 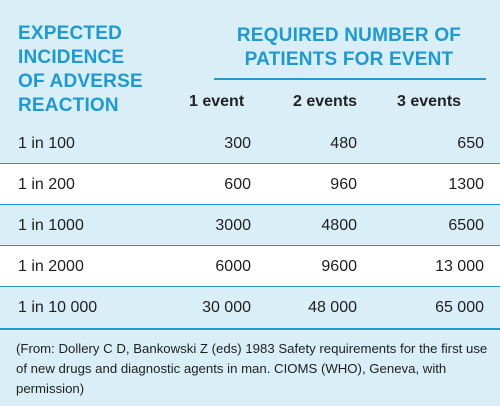 What do you see at coordinates (237, 184) in the screenshot?
I see `one-event-cell: 600` at bounding box center [237, 184].